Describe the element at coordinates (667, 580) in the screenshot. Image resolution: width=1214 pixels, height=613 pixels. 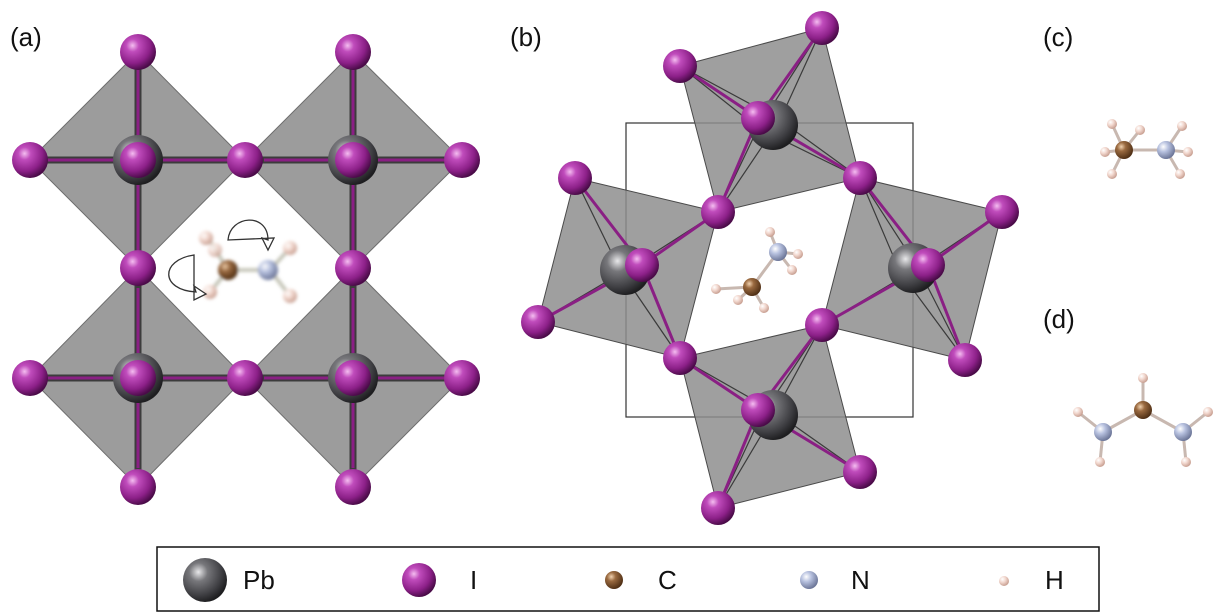
I see `legend-label-c: C` at that location.